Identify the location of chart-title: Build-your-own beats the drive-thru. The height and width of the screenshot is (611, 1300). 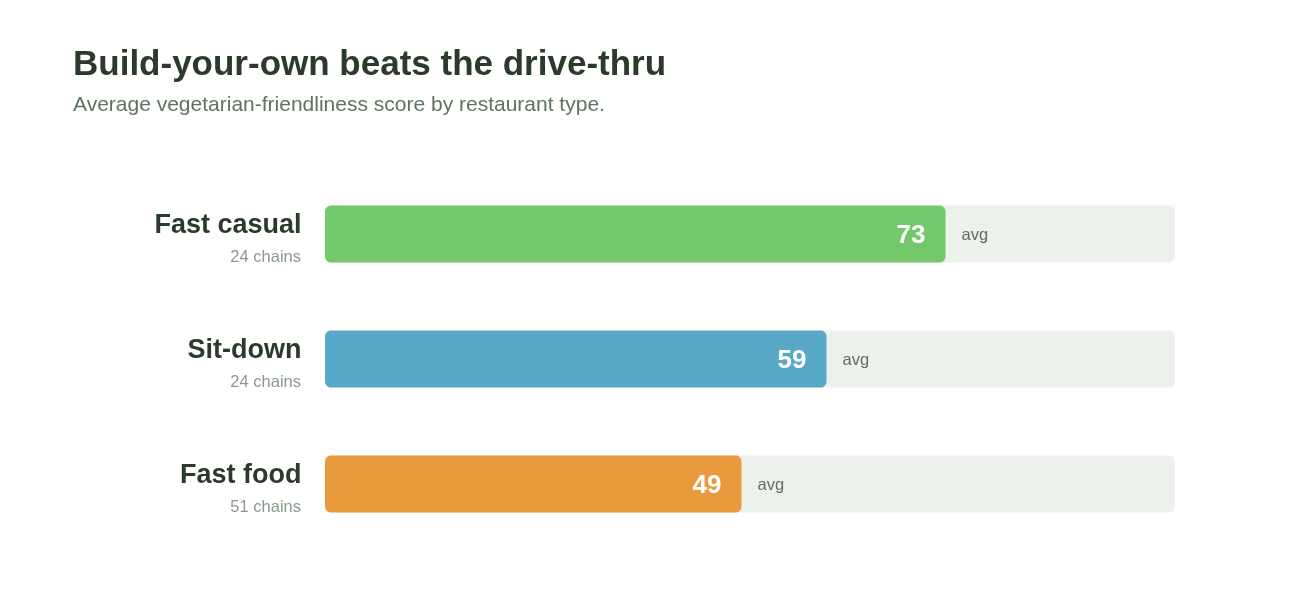
(370, 62).